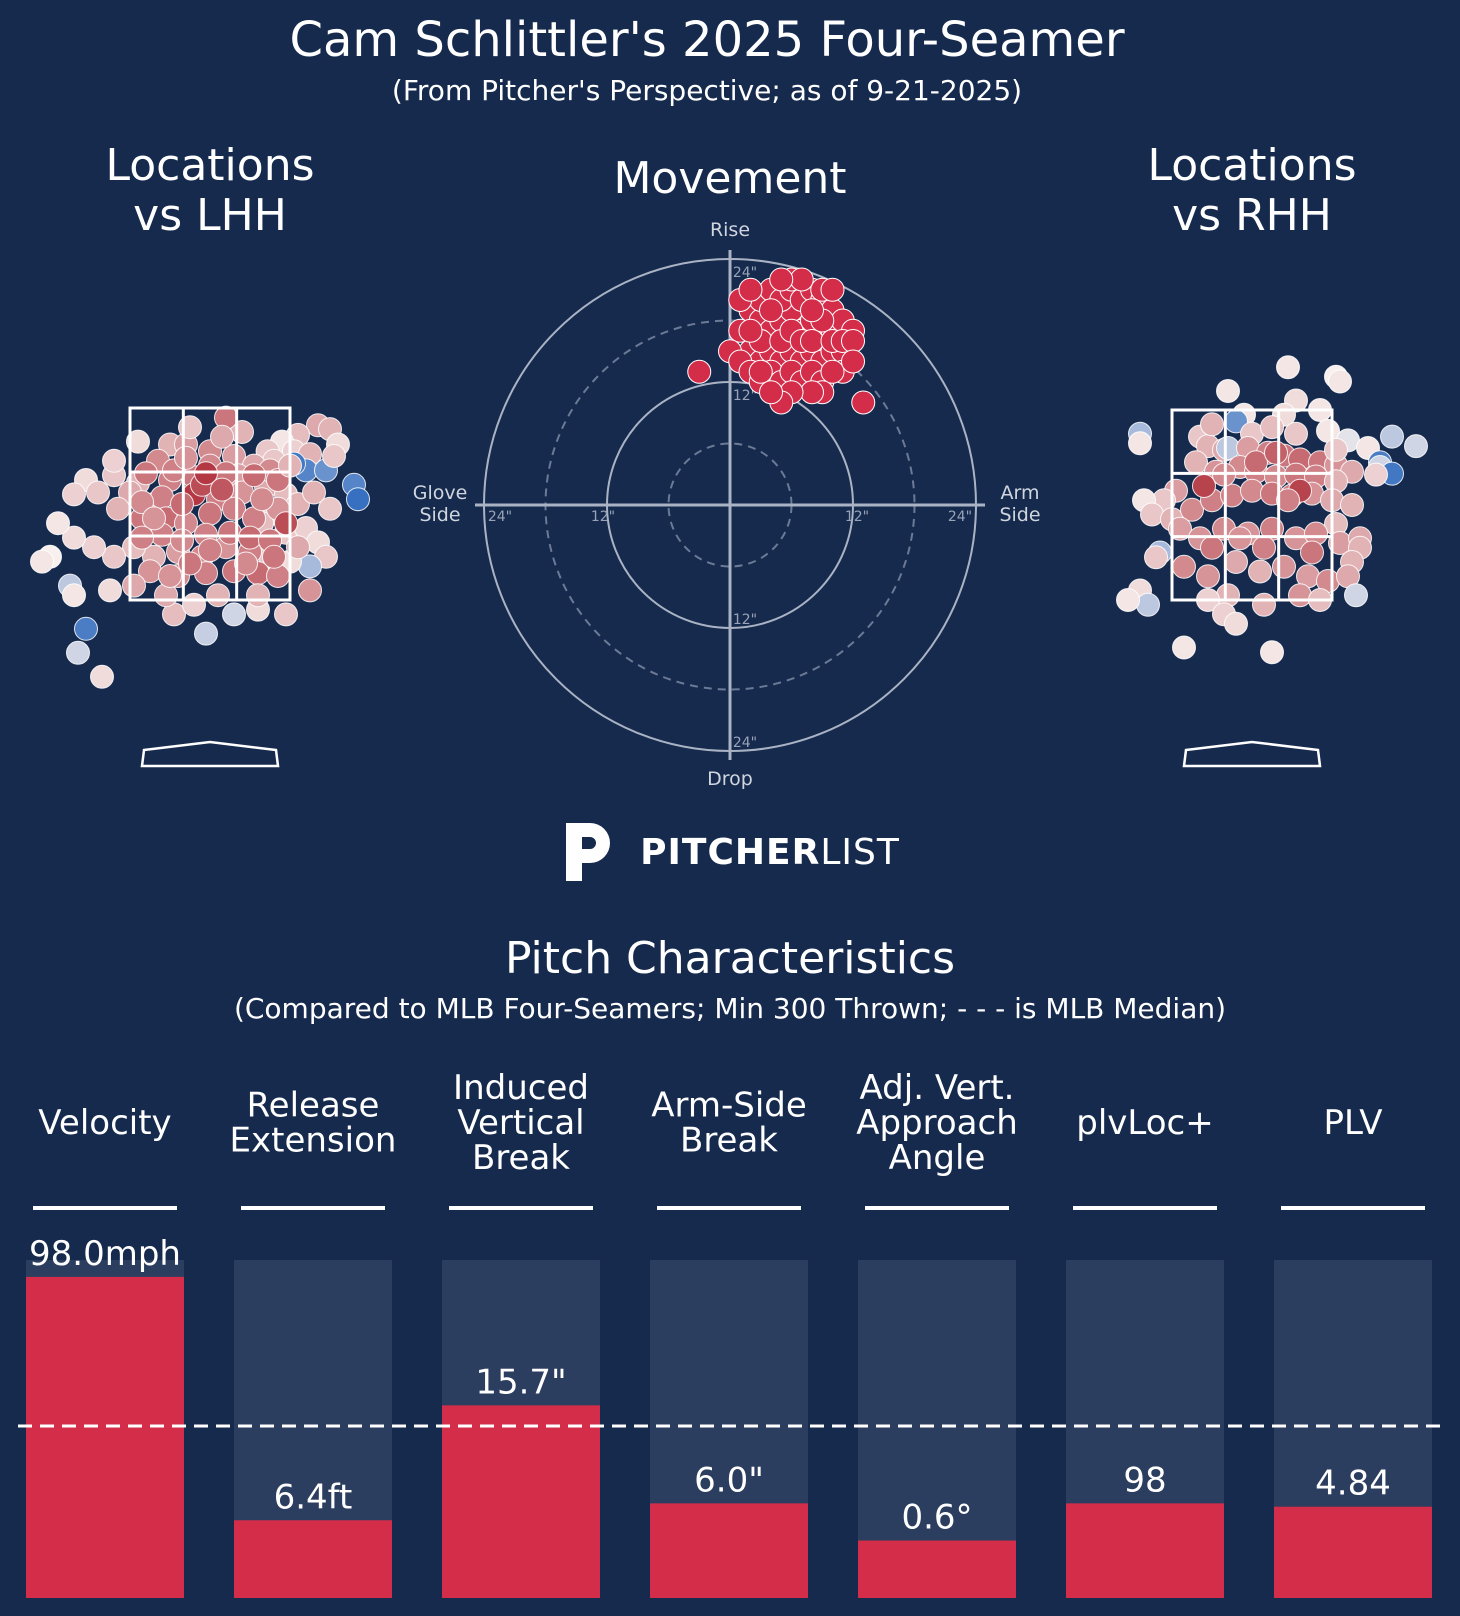 The width and height of the screenshot is (1460, 1616). I want to click on metric-label: Angle, so click(937, 1158).